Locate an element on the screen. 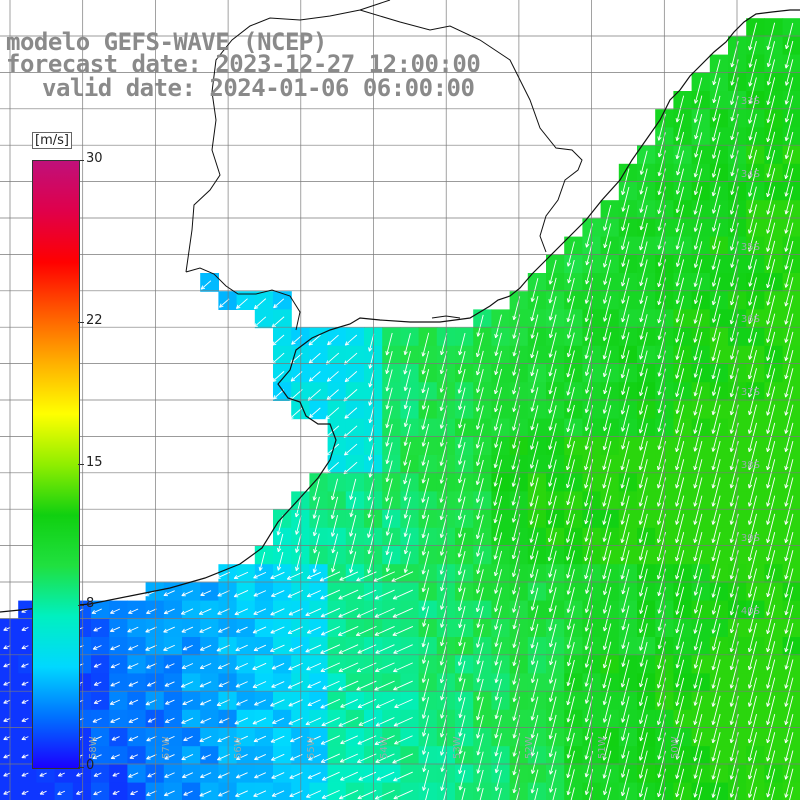  latitude-label: 38S is located at coordinates (750, 465).